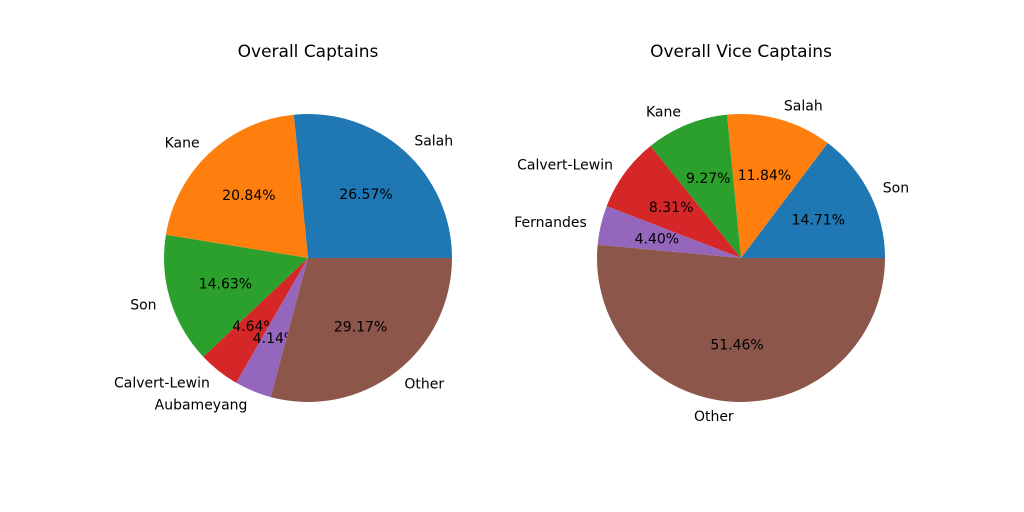  I want to click on captains-pct-other: 29.17%, so click(360, 328).